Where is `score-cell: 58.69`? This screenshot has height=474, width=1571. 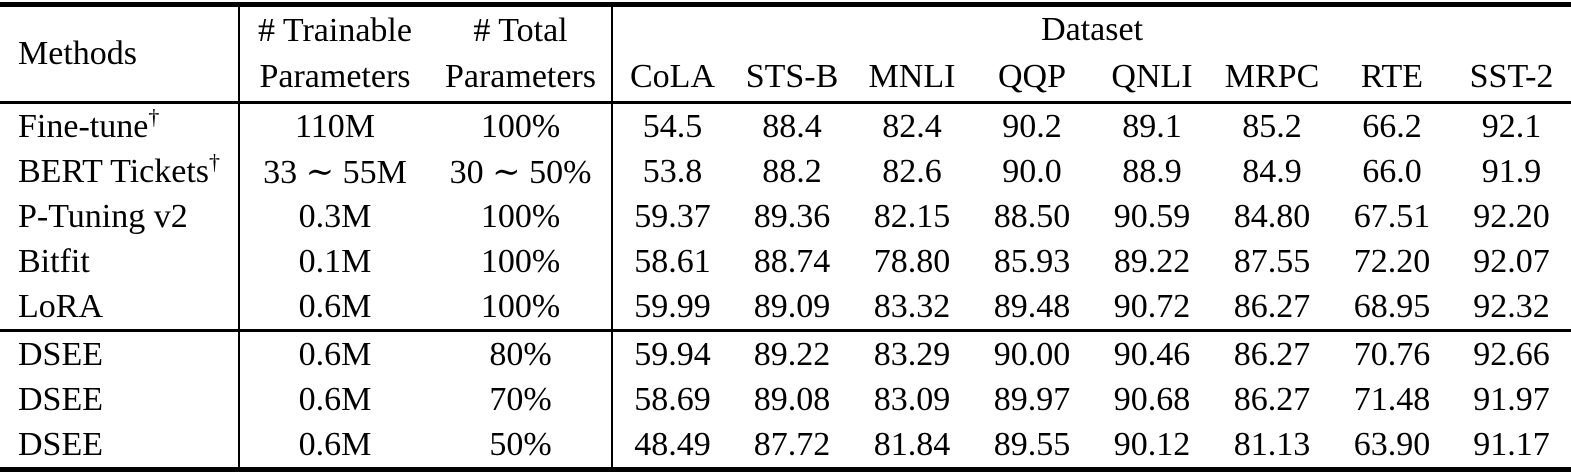
score-cell: 58.69 is located at coordinates (672, 399).